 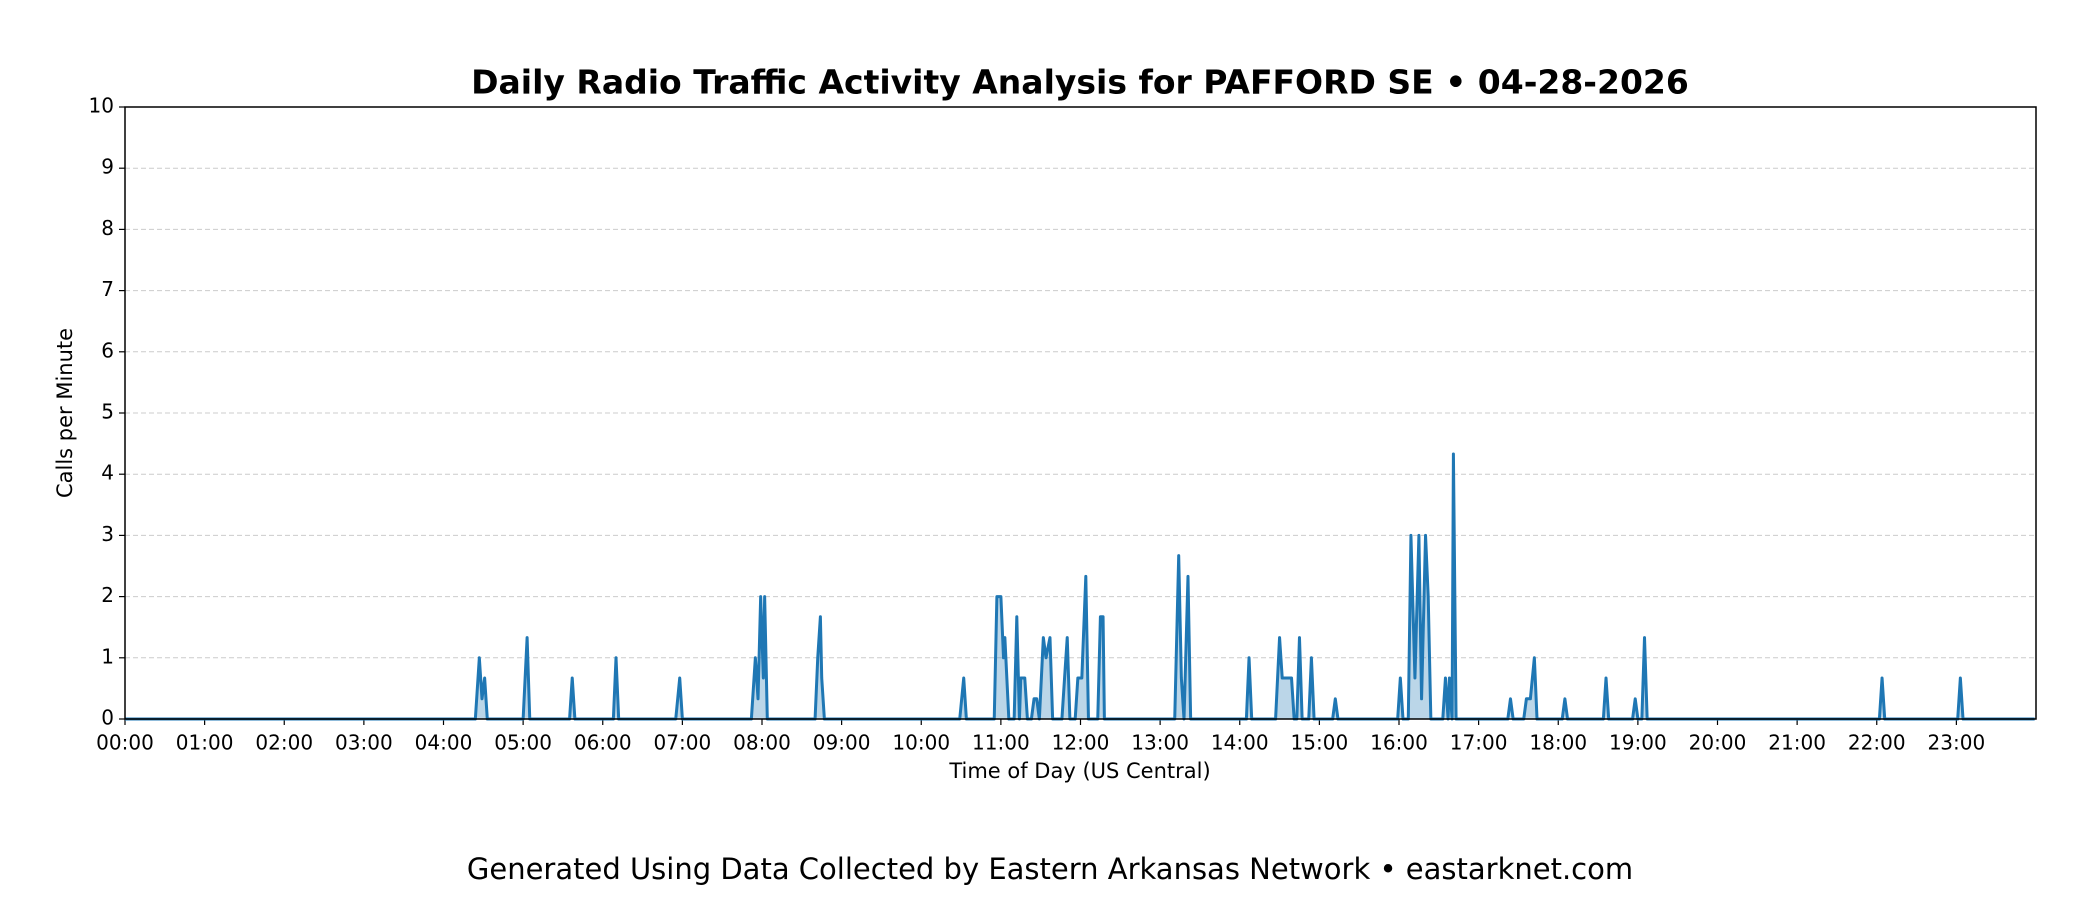 I want to click on y-tick-label: 10, so click(x=101, y=106).